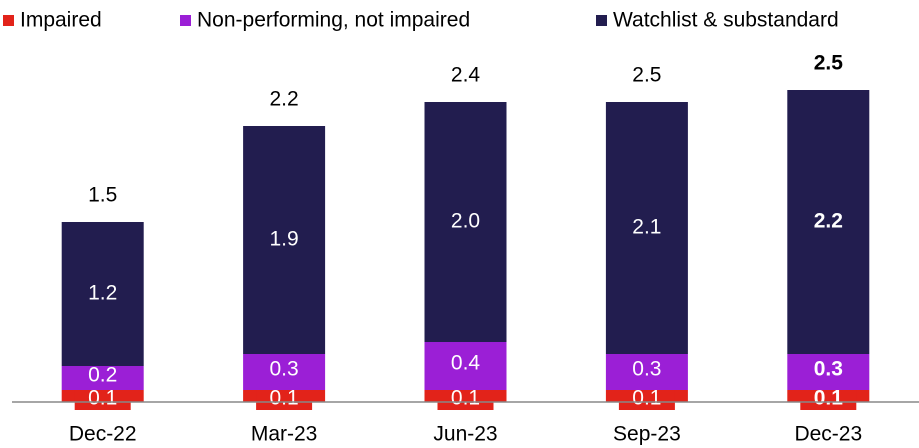 The image size is (919, 448). Describe the element at coordinates (466, 75) in the screenshot. I see `total-label: 2.4` at that location.